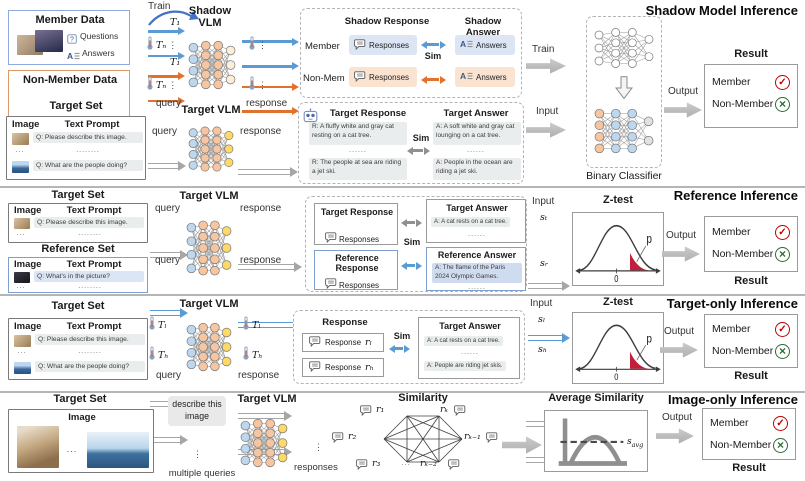 This screenshot has height=481, width=805. Describe the element at coordinates (476, 113) in the screenshot. I see `target-answer-header: Target Answer` at that location.